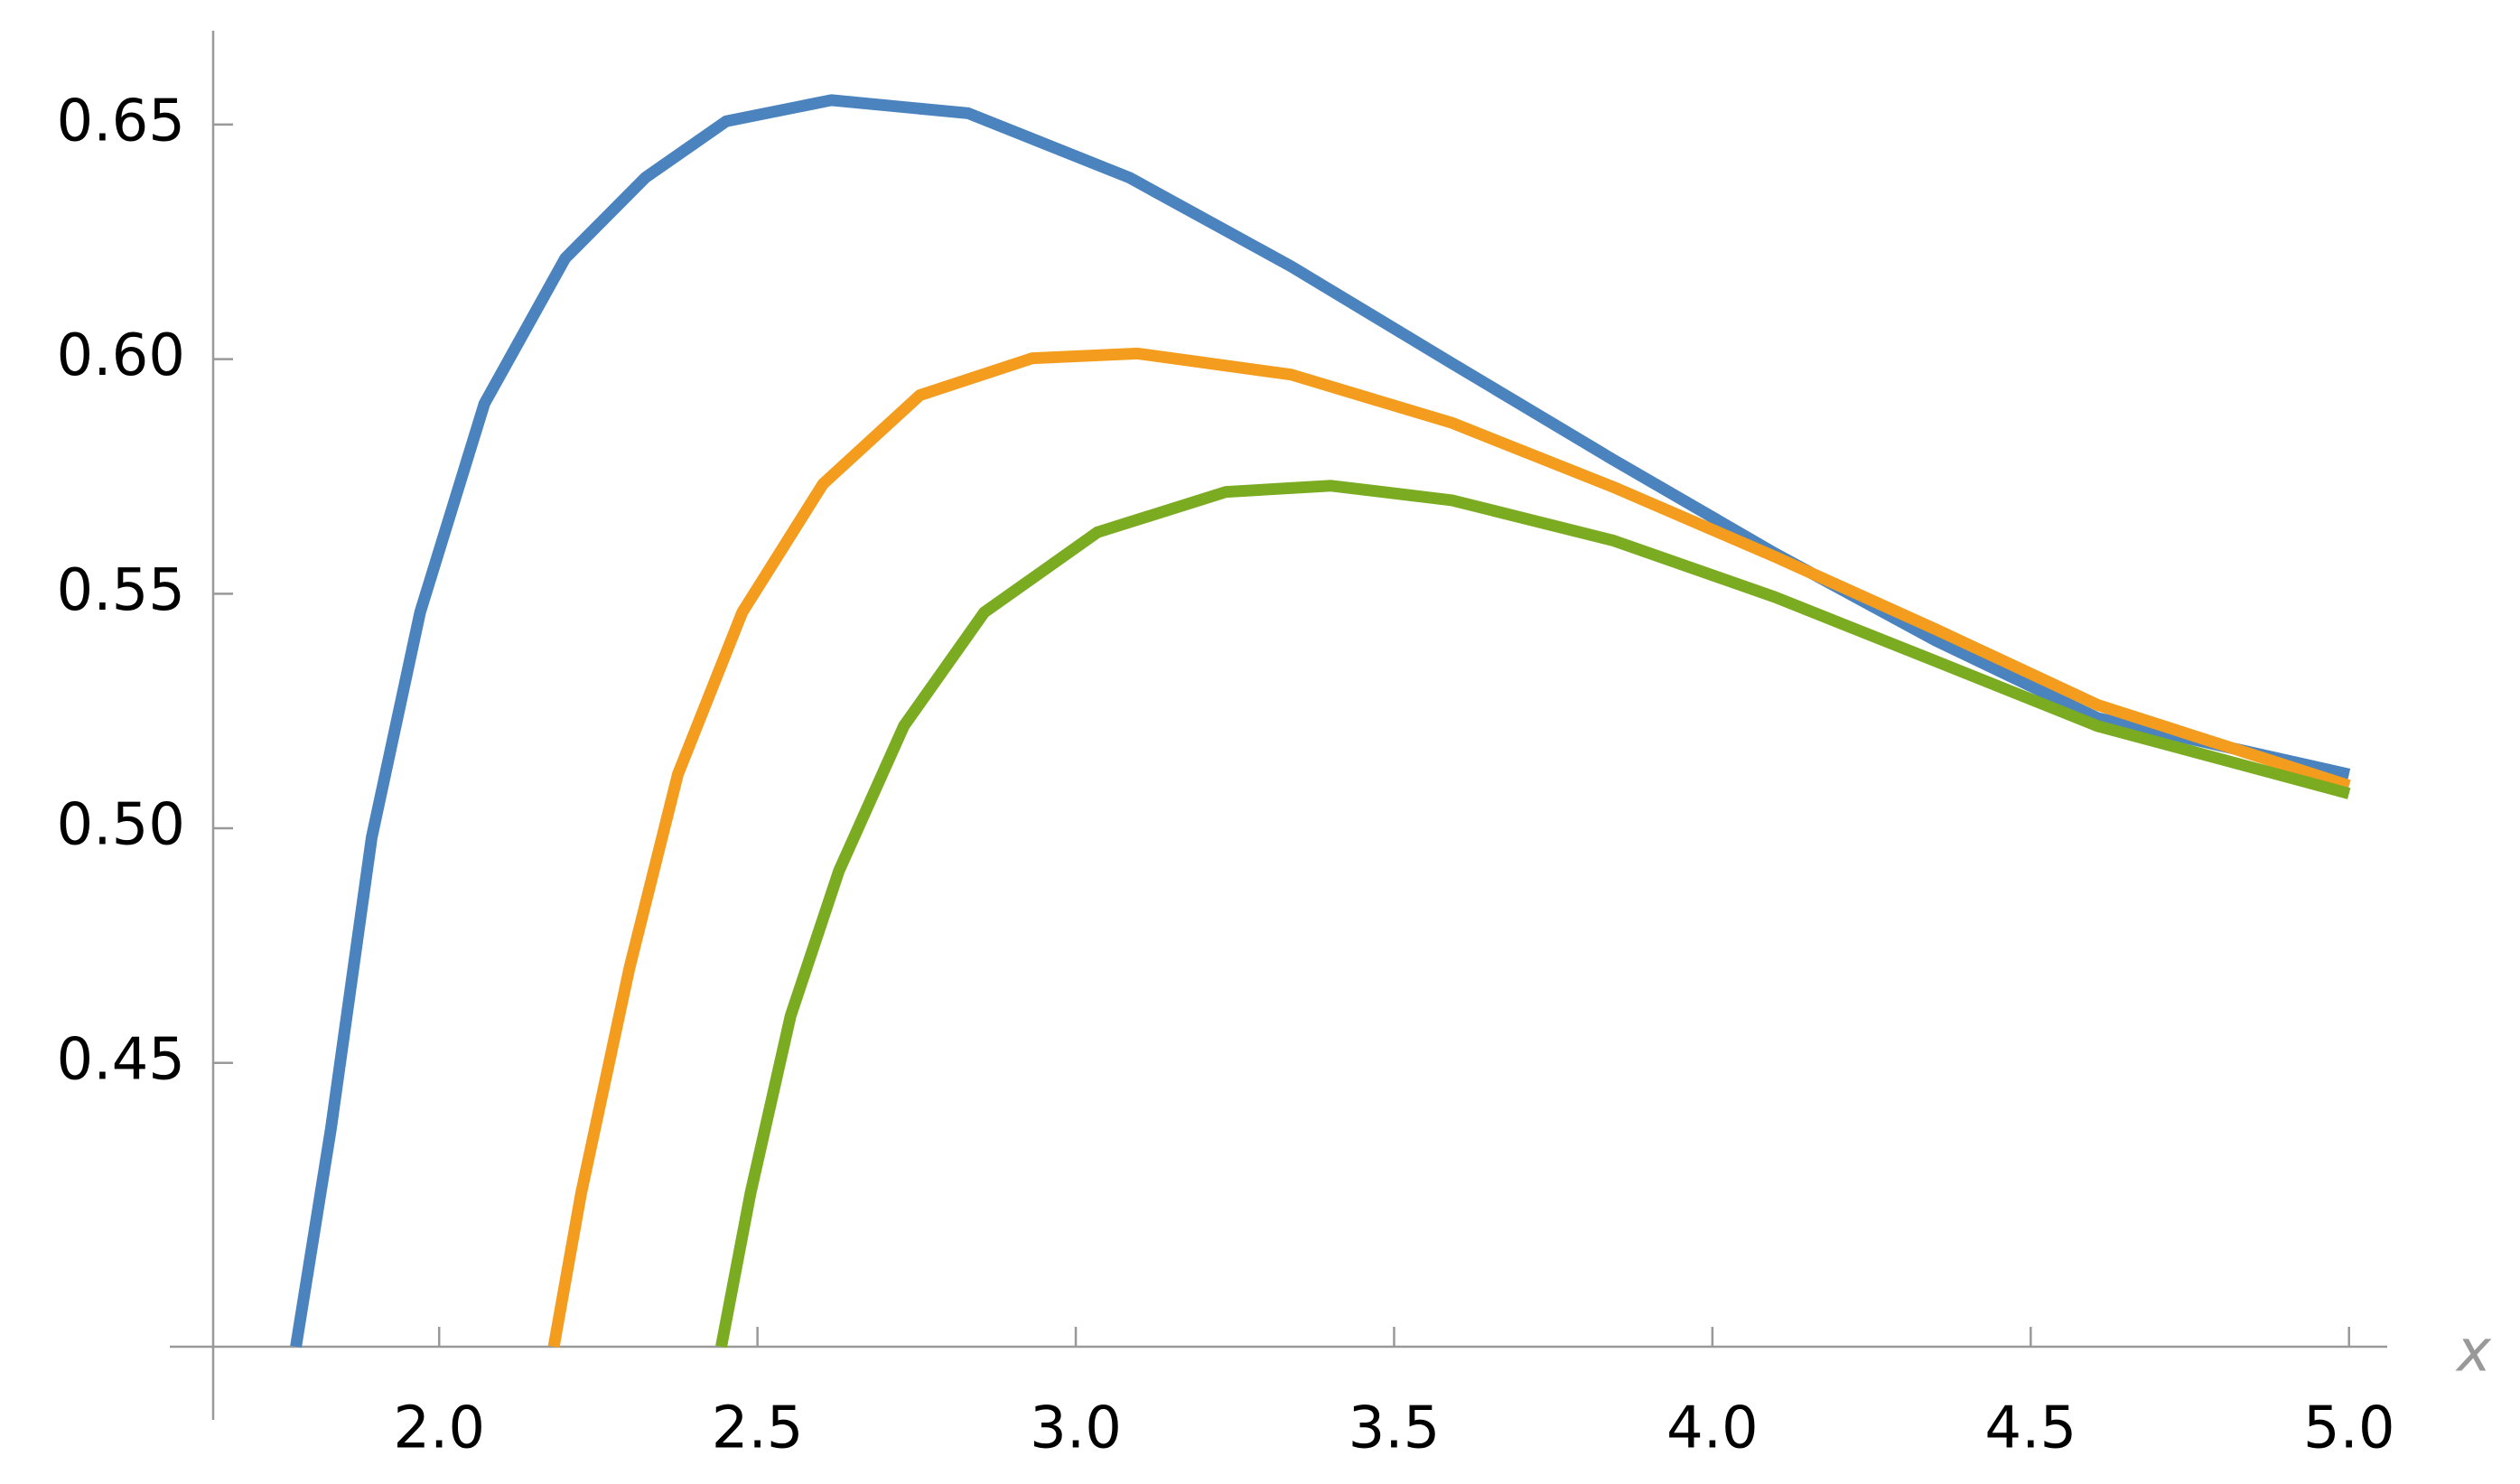  Describe the element at coordinates (2473, 1352) in the screenshot. I see `x-axis-label: x` at that location.